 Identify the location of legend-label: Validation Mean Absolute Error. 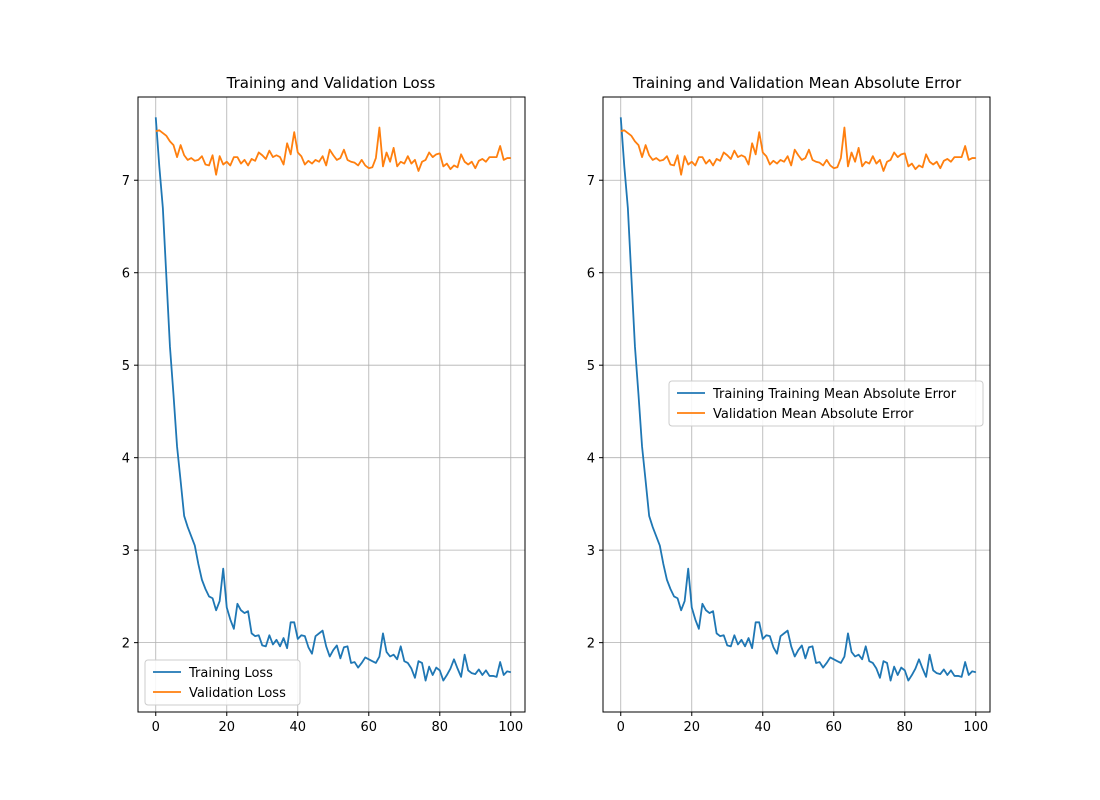
(813, 414).